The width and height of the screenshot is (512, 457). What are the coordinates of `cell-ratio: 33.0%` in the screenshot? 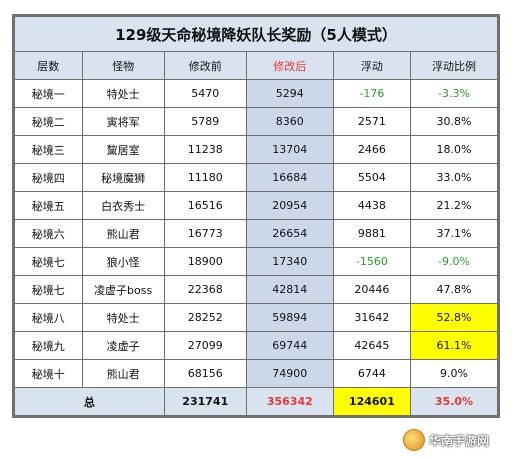 It's located at (454, 177).